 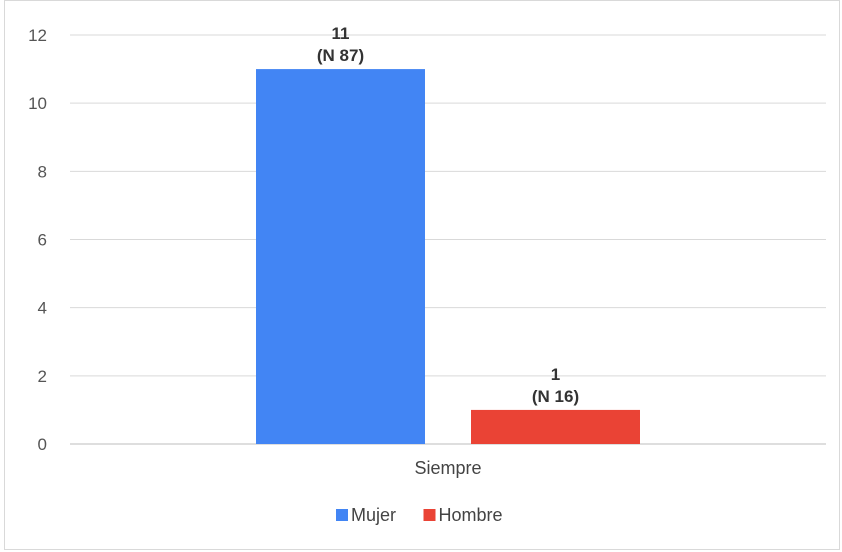 What do you see at coordinates (37, 35) in the screenshot?
I see `y-tick-label: 12` at bounding box center [37, 35].